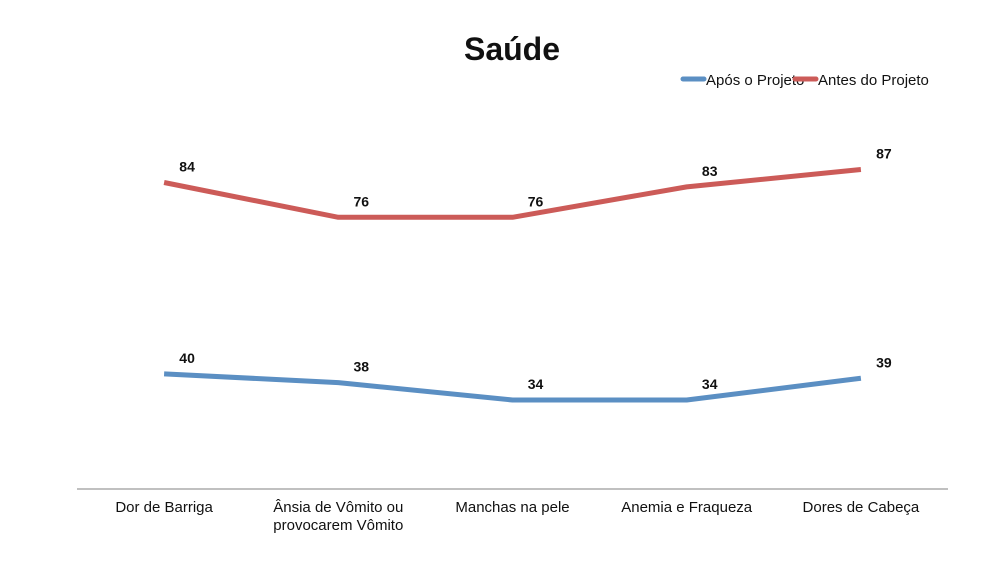 This screenshot has width=1000, height=562. Describe the element at coordinates (512, 387) in the screenshot. I see `series-line-apos` at that location.